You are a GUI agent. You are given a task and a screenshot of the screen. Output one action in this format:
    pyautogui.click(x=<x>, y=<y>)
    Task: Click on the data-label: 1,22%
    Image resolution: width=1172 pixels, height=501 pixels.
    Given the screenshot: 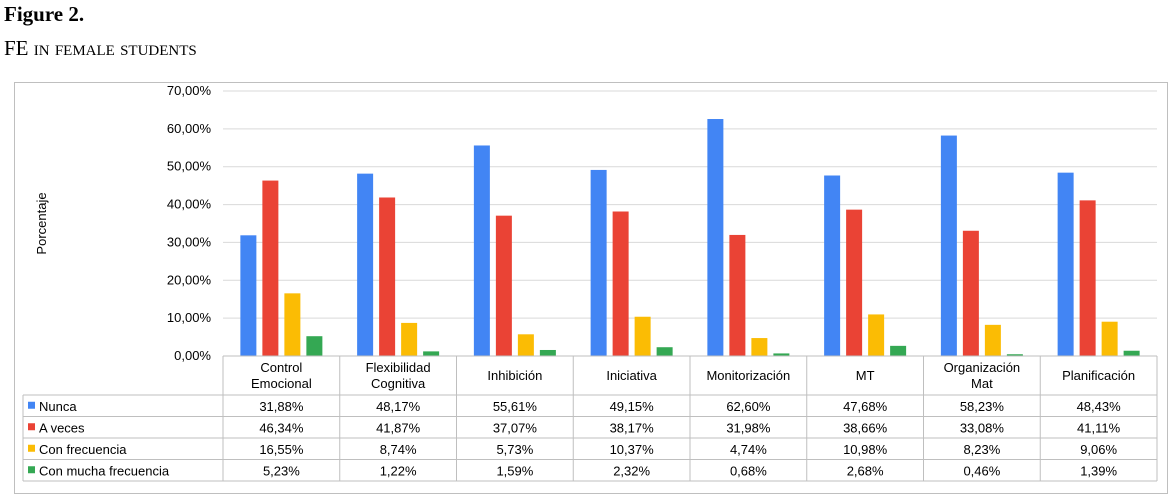 What is the action you would take?
    pyautogui.click(x=398, y=470)
    